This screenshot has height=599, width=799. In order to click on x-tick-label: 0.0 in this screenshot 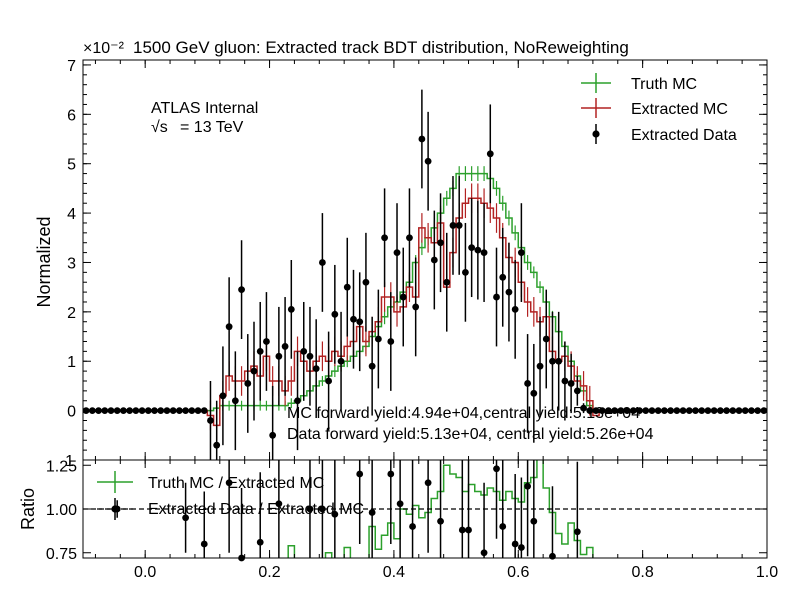, I will do `click(145, 572)`.